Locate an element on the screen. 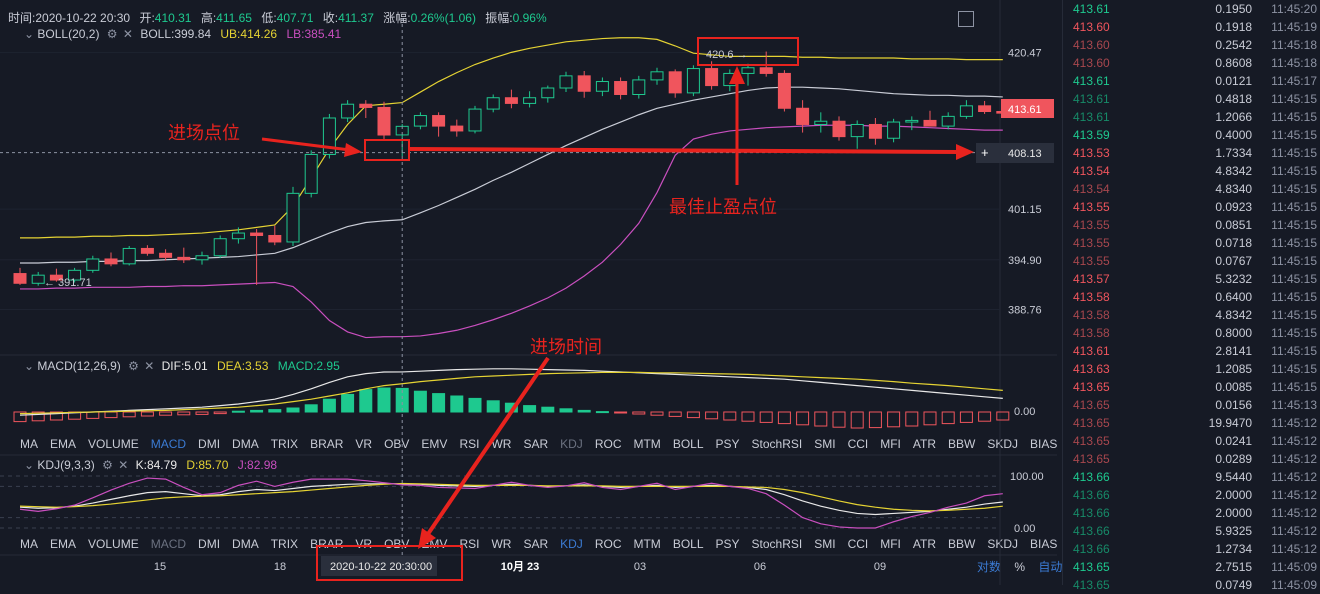 The height and width of the screenshot is (594, 1320). fullscreen-icon is located at coordinates (966, 19).